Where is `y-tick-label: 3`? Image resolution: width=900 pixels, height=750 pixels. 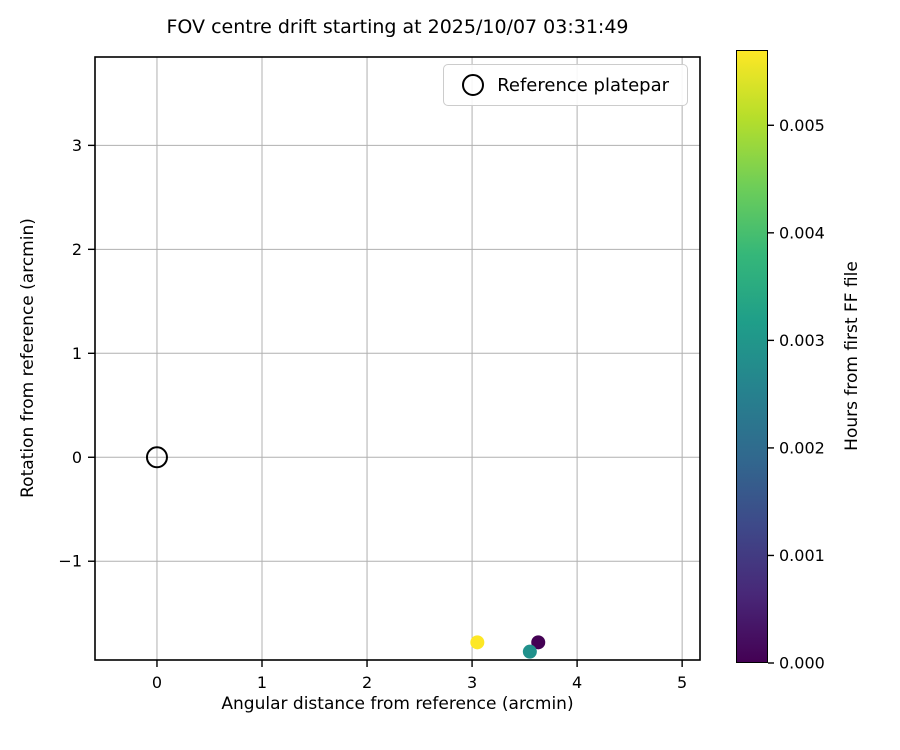 y-tick-label: 3 is located at coordinates (77, 145).